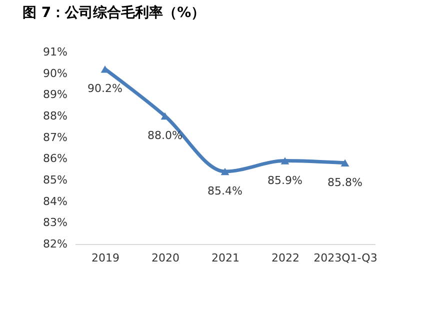  I want to click on y-tick-label: 82%, so click(55, 244).